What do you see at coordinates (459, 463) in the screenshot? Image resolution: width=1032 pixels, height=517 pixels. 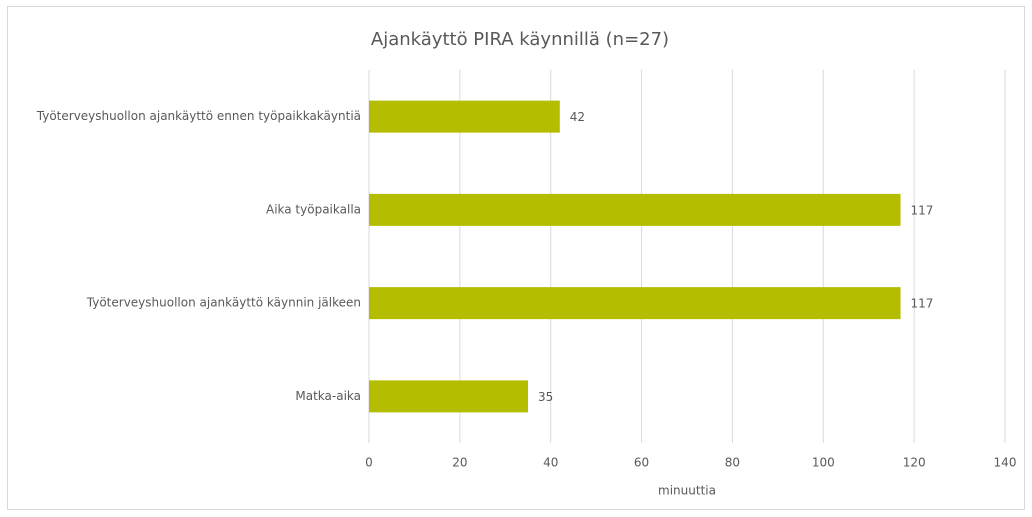 I see `x-tick-label: 20` at bounding box center [459, 463].